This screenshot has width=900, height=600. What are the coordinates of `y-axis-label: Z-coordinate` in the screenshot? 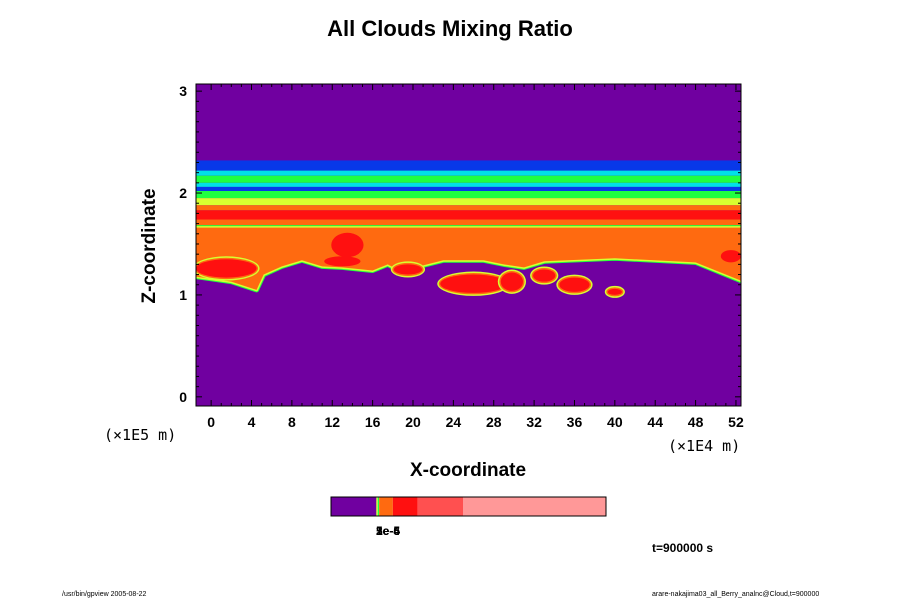 It's located at (149, 246).